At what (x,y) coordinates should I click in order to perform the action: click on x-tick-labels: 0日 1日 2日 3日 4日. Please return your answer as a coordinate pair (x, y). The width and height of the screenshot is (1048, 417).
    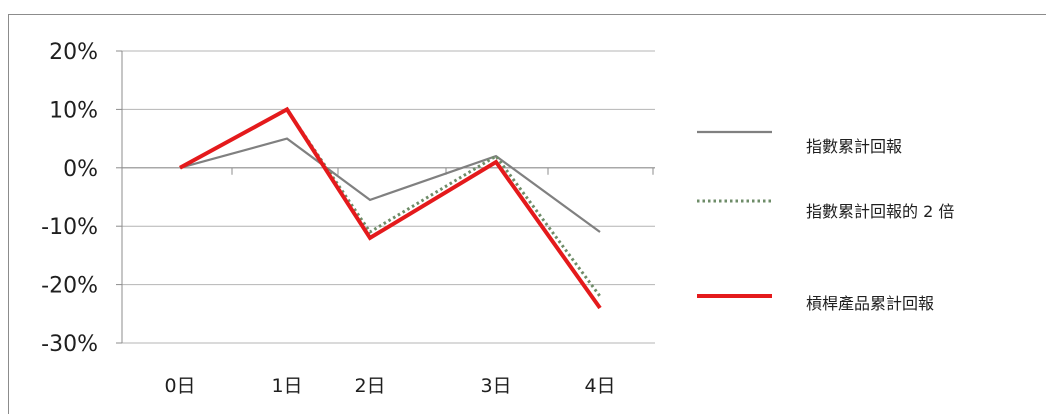
    Looking at the image, I should click on (389, 386).